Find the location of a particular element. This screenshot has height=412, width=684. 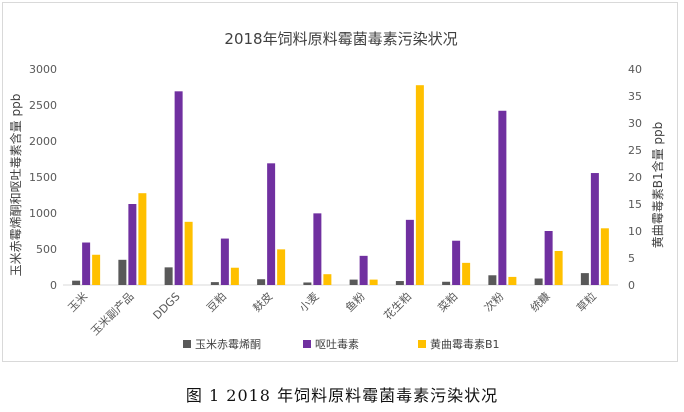

legend: 玉米赤霉烯酮 呕吐毒素 黄曲霉毒素B1 is located at coordinates (341, 344).